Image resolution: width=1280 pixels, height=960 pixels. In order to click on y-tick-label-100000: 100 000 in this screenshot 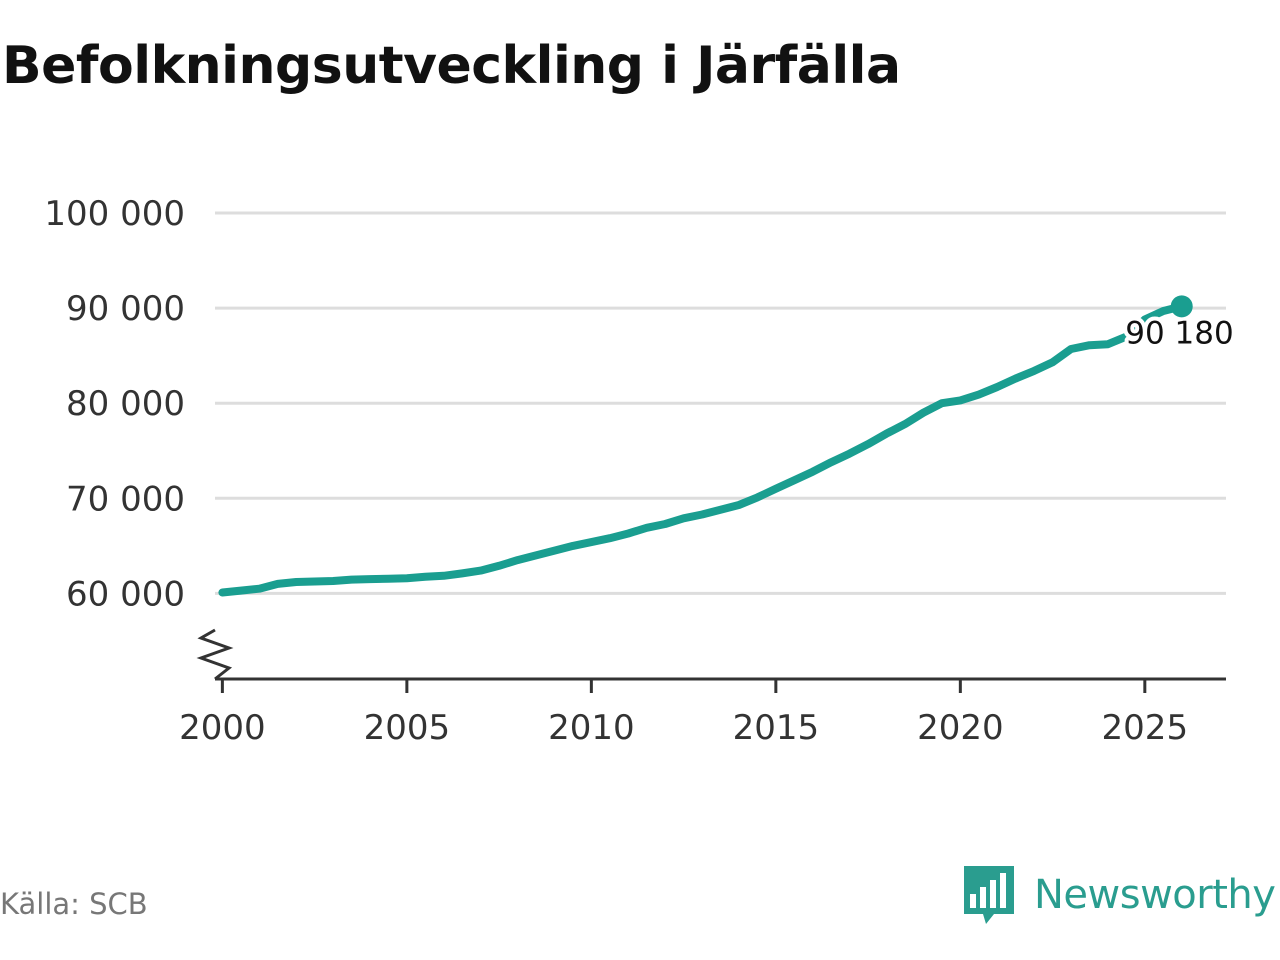, I will do `click(114, 214)`.